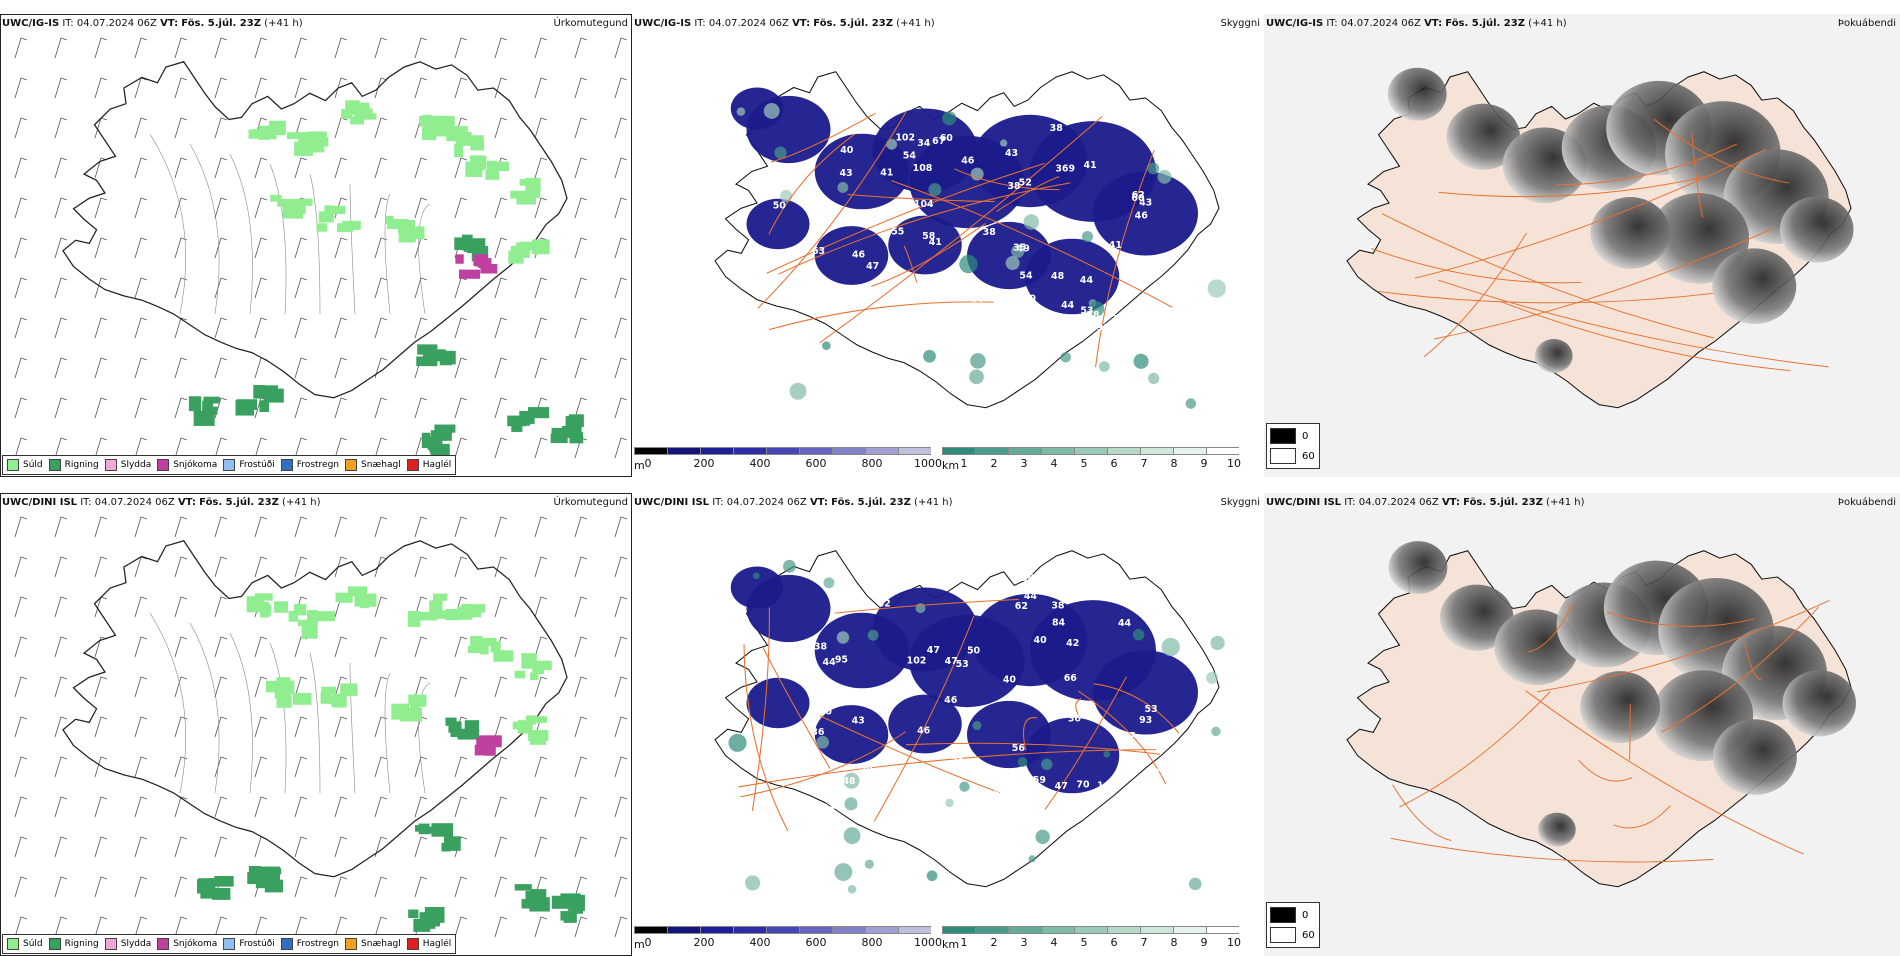  I want to click on header-vt-label: VT:, so click(818, 502).